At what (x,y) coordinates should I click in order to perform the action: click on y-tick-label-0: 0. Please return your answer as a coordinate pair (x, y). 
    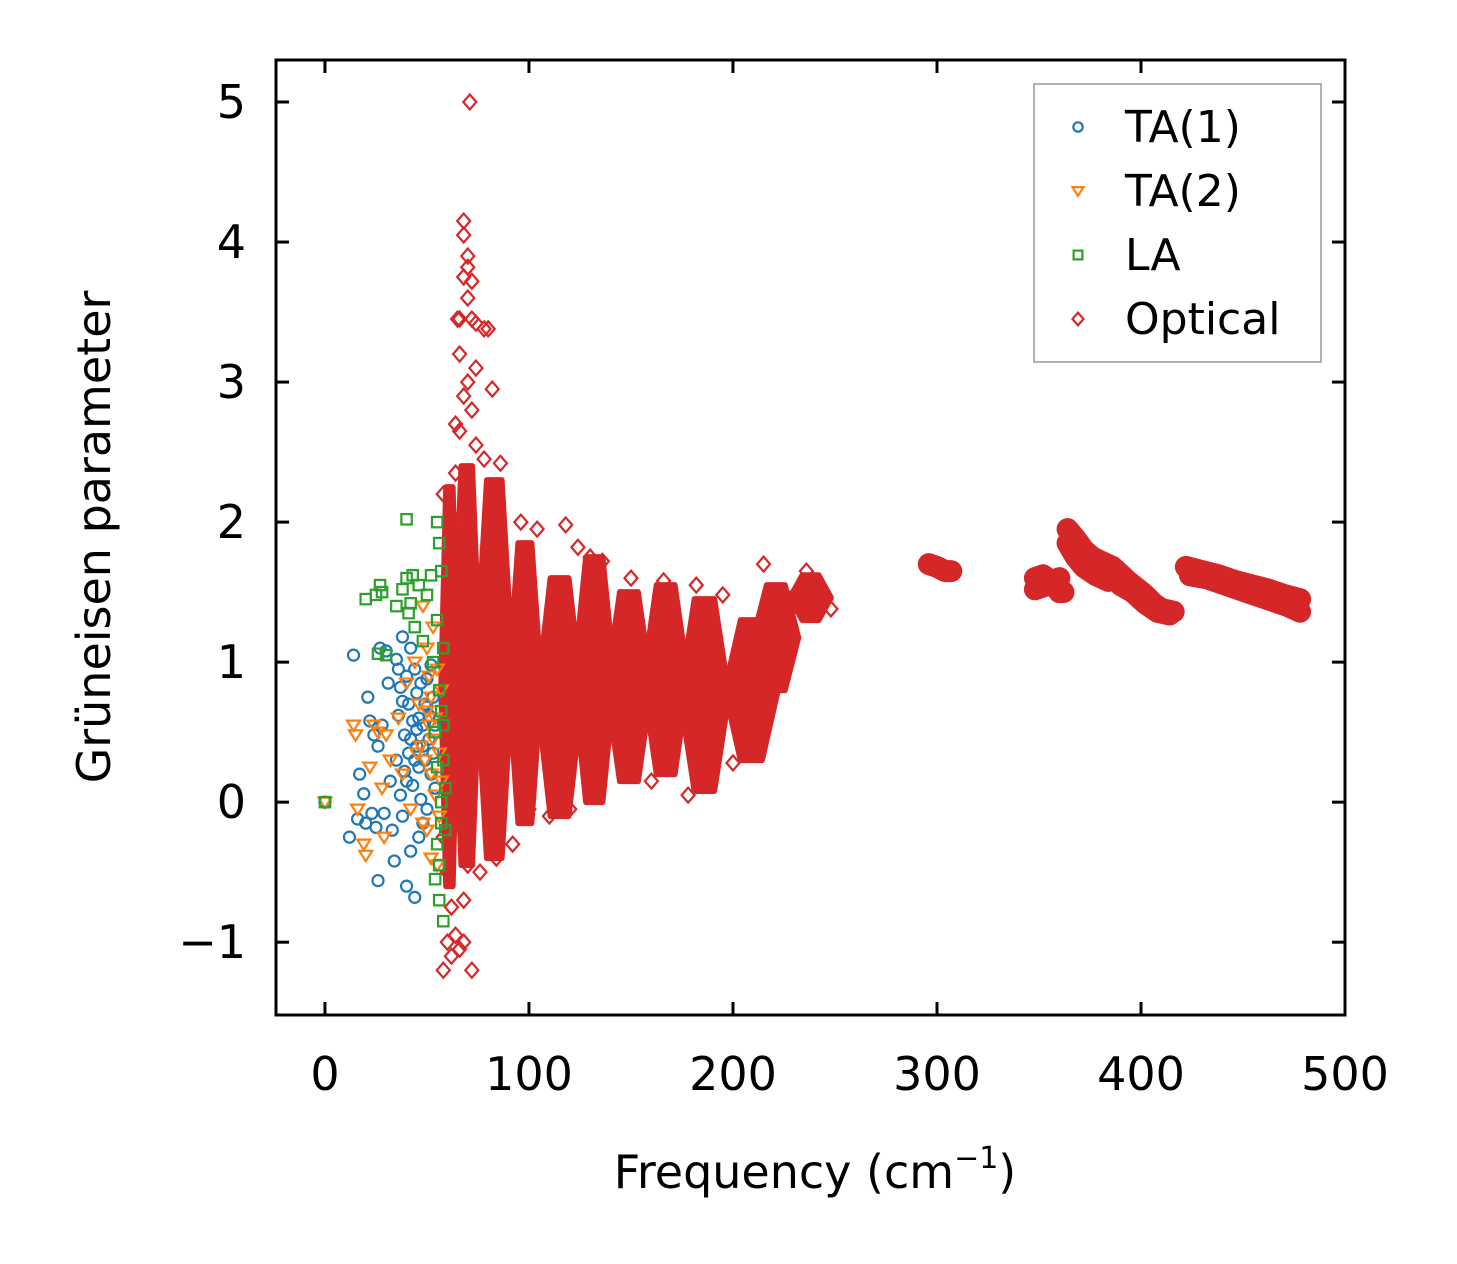
    Looking at the image, I should click on (231, 802).